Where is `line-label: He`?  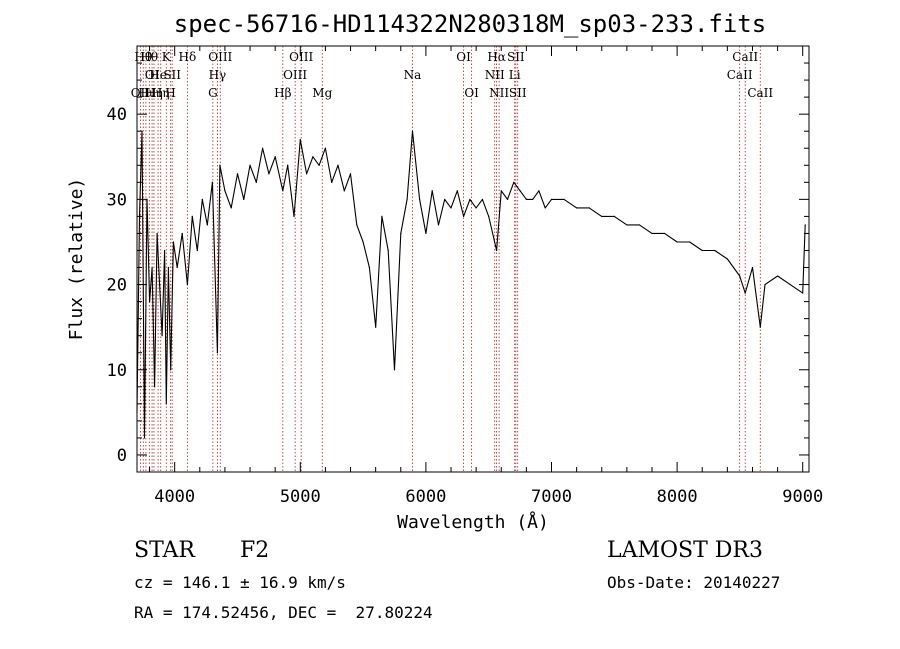 line-label: He is located at coordinates (158, 75).